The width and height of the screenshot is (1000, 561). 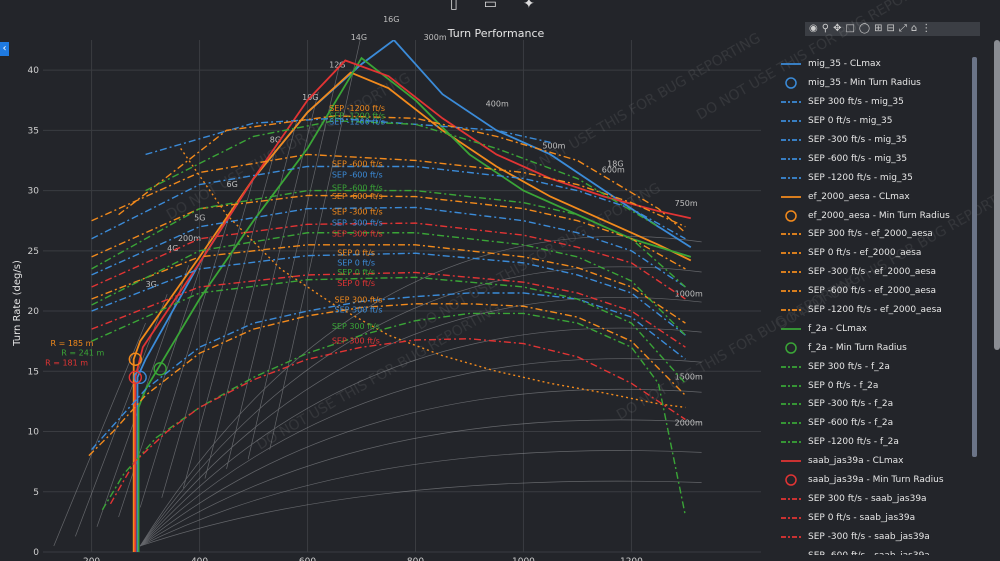 I want to click on legend-item: SEP -300 ft/s - ef_2000_aesa, so click(x=877, y=272).